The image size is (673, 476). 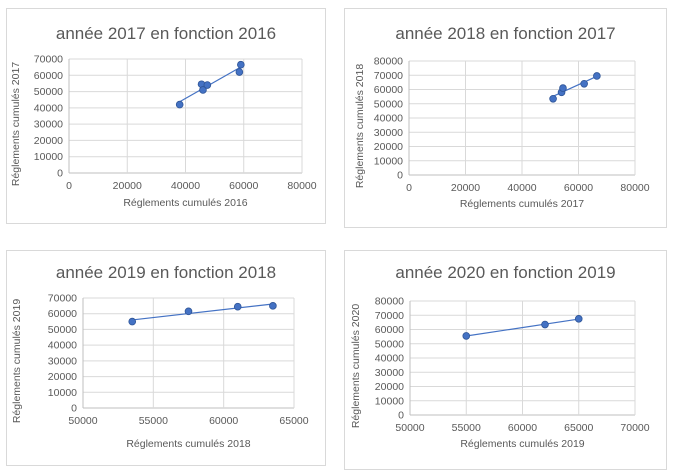 What do you see at coordinates (188, 444) in the screenshot?
I see `x-axis-title: Réglements cumulés 2018` at bounding box center [188, 444].